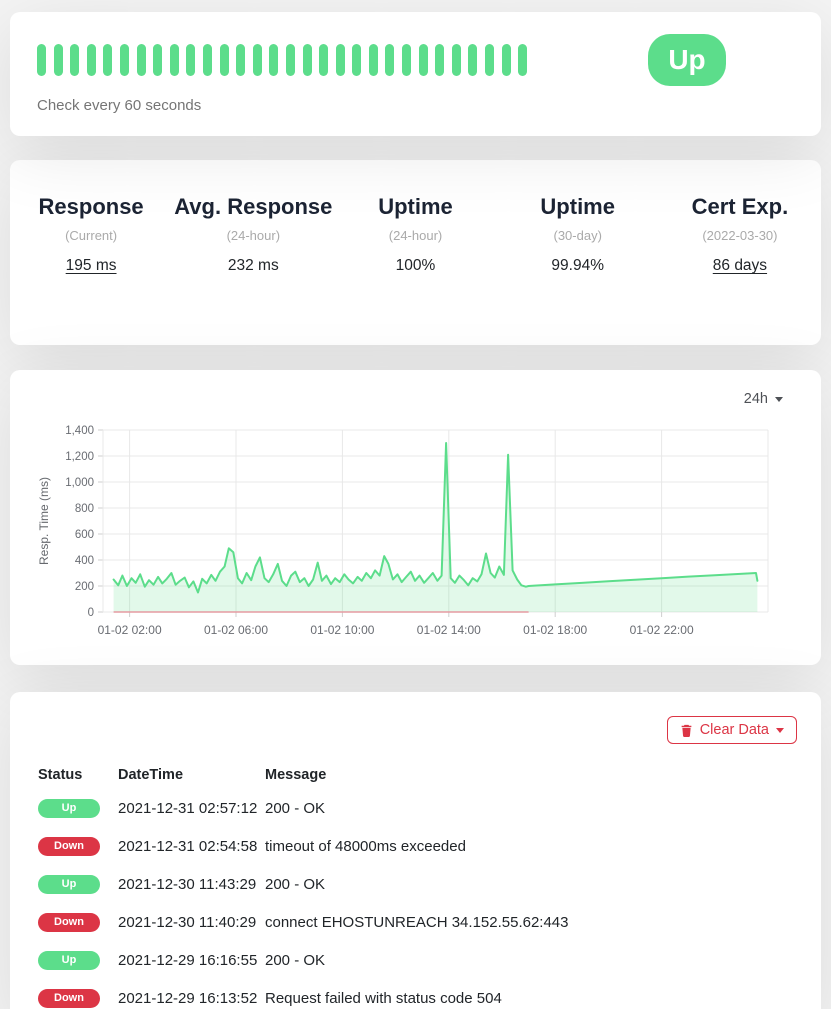  Describe the element at coordinates (130, 630) in the screenshot. I see `svg-text: 01-02 02:00` at that location.